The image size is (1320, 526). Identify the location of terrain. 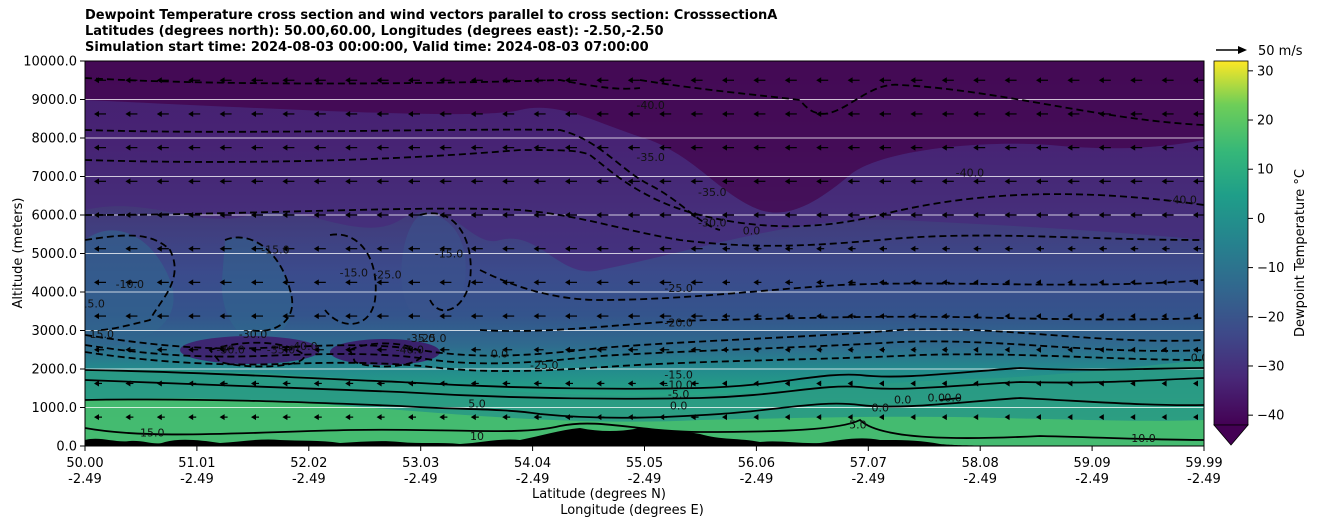
(644, 437).